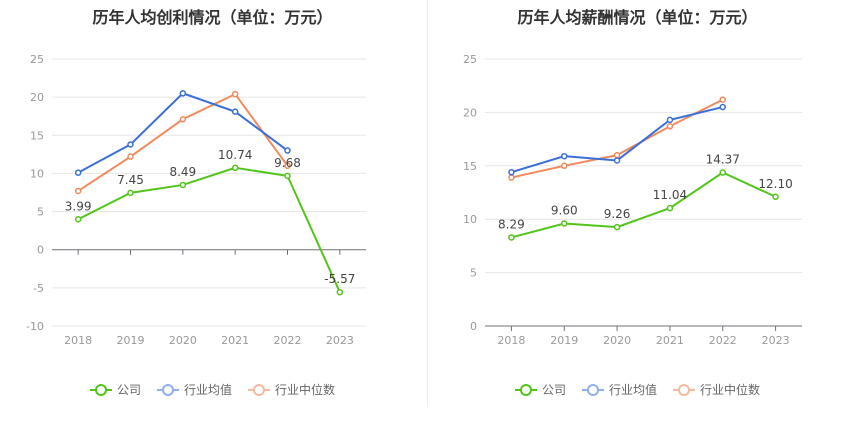 The height and width of the screenshot is (437, 850). I want to click on data-label: 3.99, so click(78, 206).